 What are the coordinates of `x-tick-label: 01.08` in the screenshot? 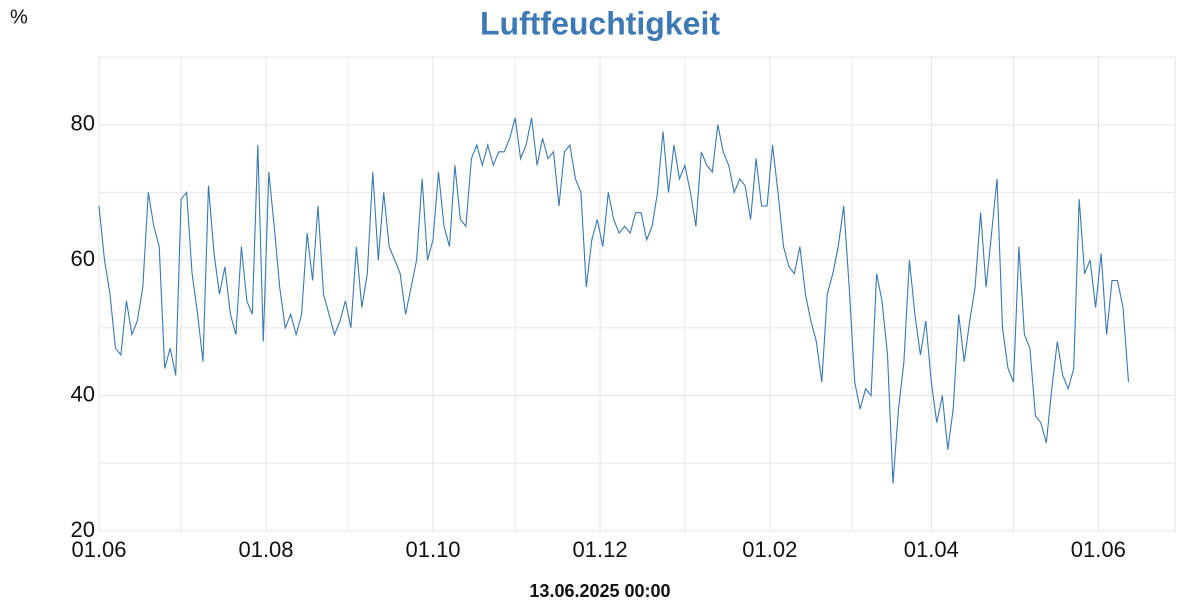 It's located at (265, 549).